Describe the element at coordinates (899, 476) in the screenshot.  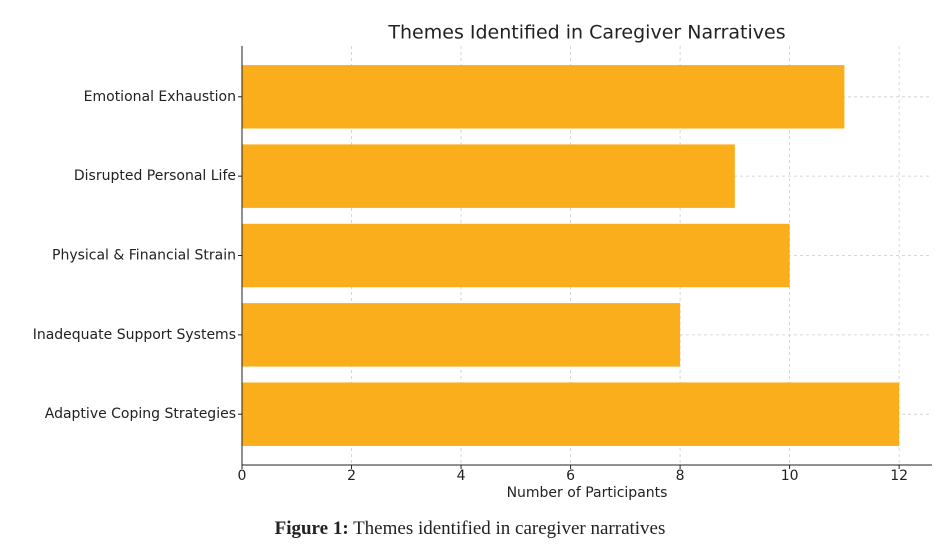
I see `x-tick-label: 12` at that location.